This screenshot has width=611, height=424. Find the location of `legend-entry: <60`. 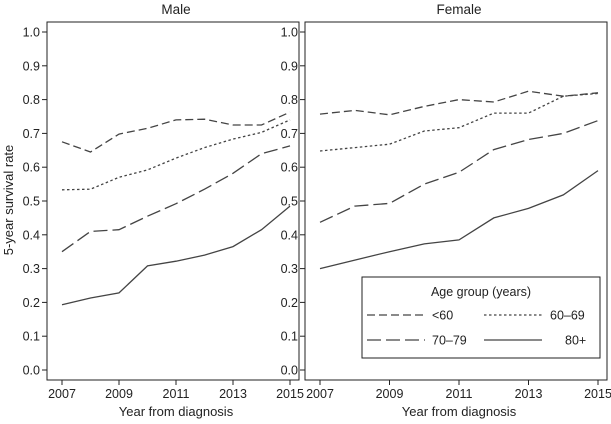

legend-entry: <60 is located at coordinates (442, 316).